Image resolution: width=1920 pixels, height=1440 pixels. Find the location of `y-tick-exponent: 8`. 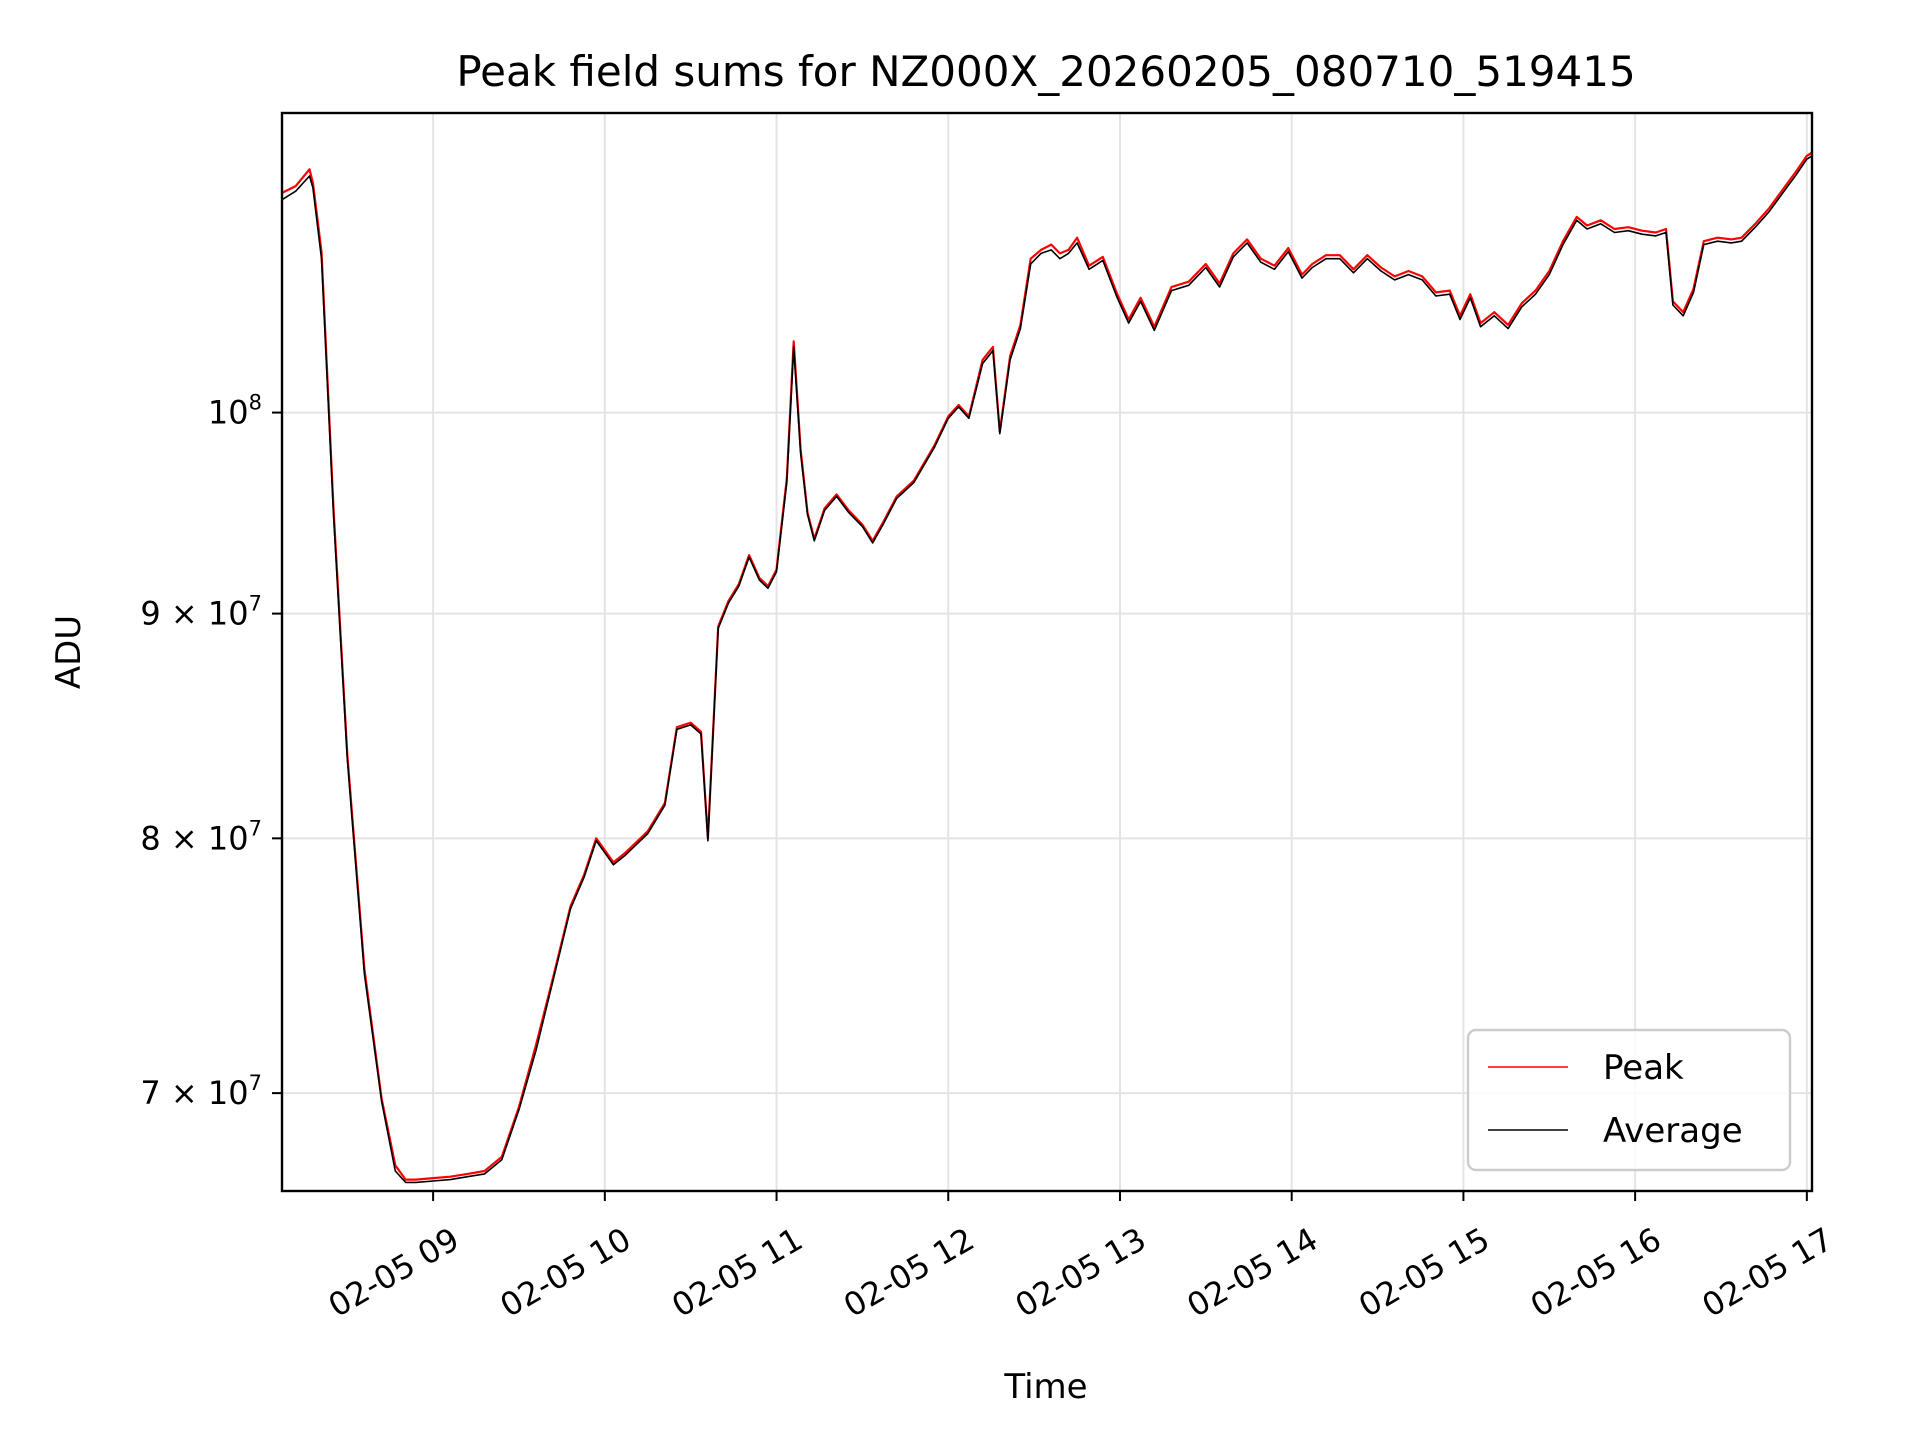

y-tick-exponent: 8 is located at coordinates (255, 403).